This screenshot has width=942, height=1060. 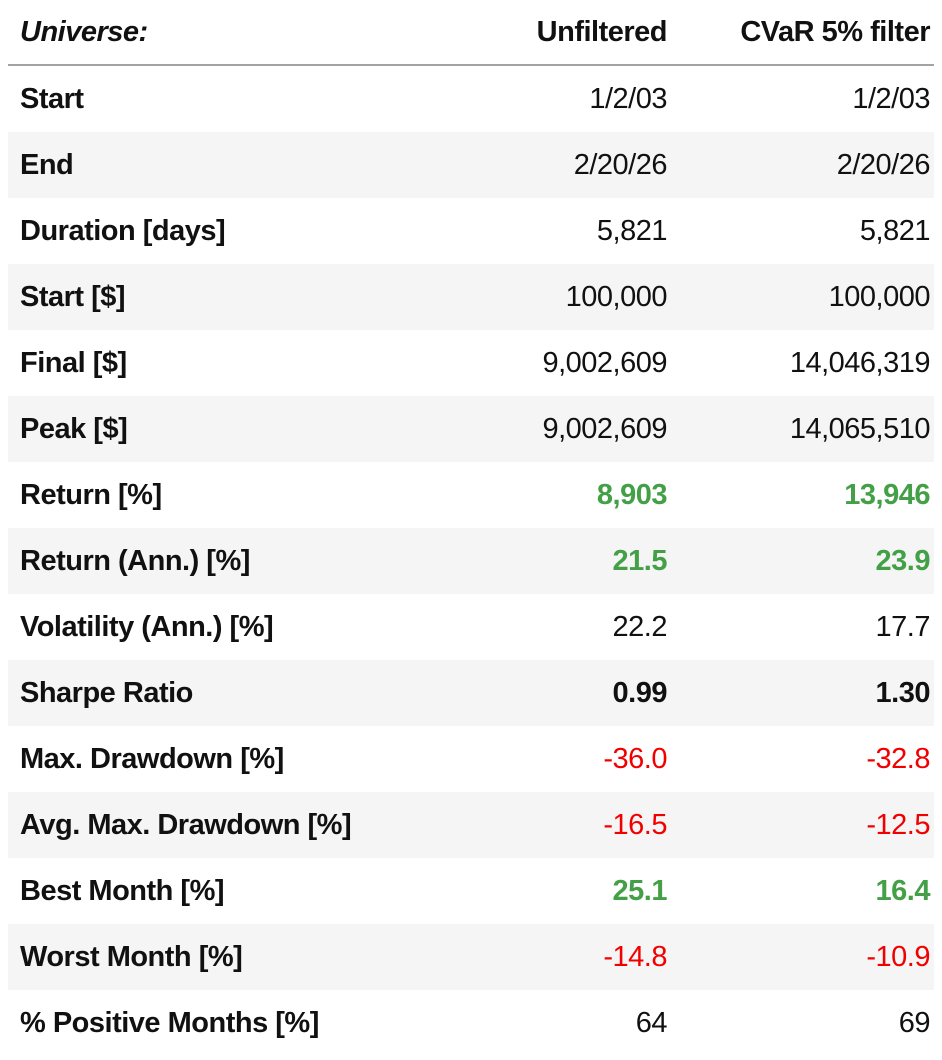 I want to click on value-unfiltered: 21.5, so click(x=640, y=560).